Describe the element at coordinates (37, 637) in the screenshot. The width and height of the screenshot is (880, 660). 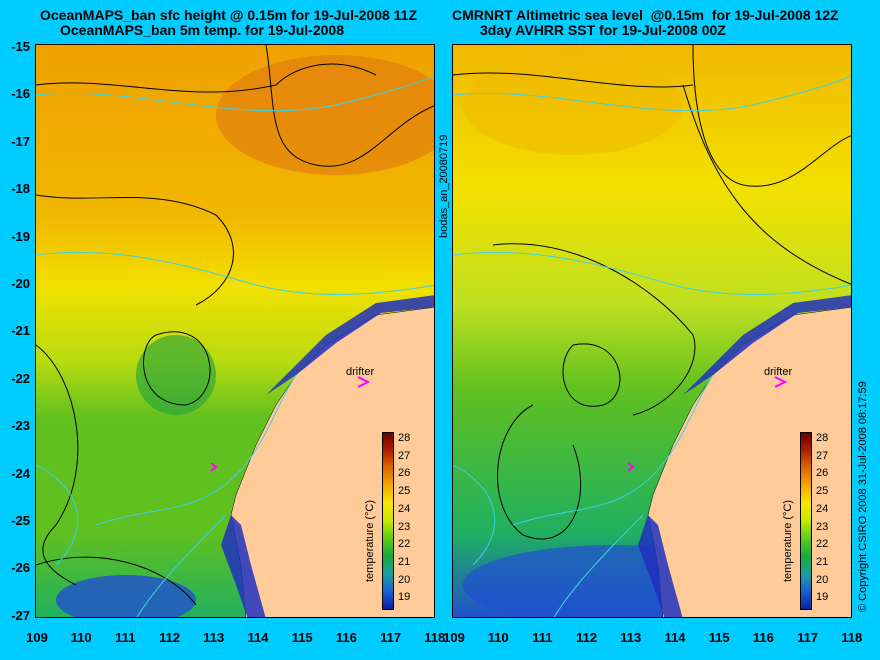
I see `x-tick-label-left: 109` at that location.